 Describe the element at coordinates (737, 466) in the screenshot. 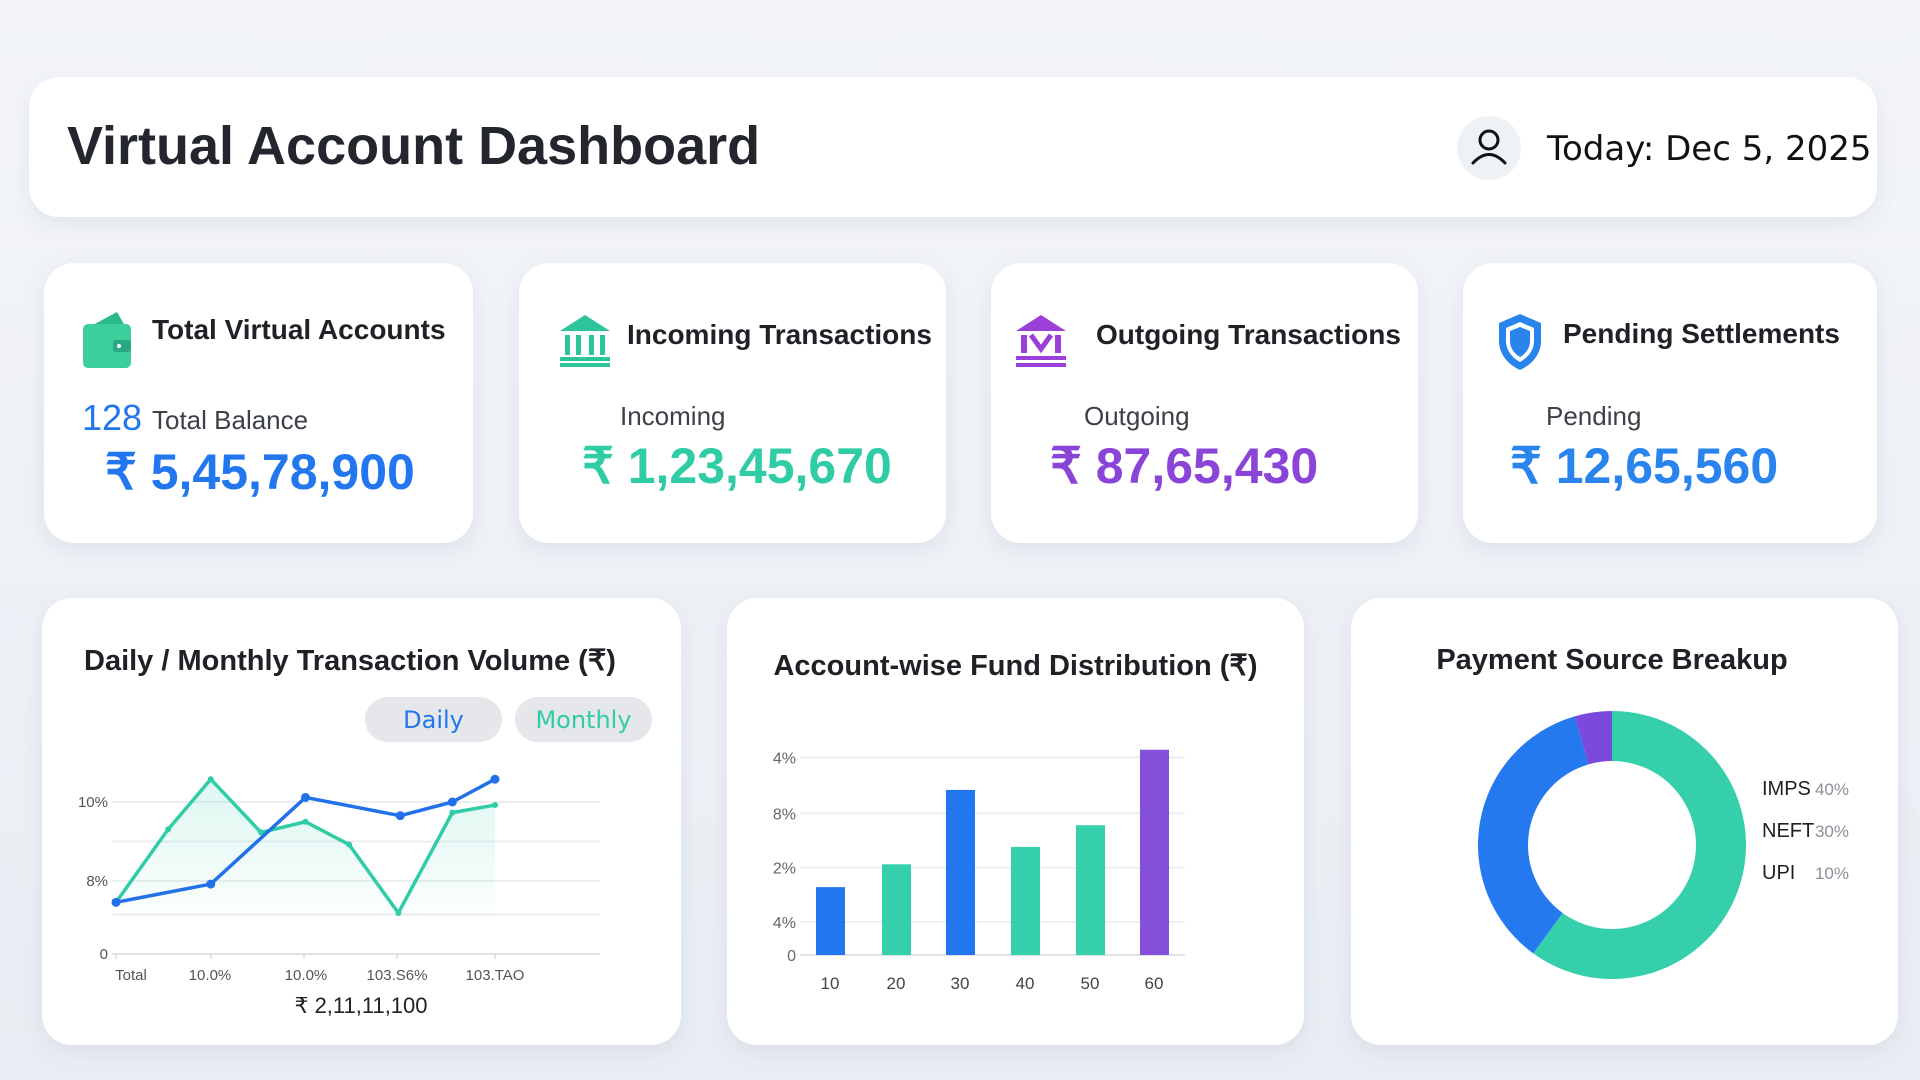

I see `kpi-amount: ₹ 1,23,45,670` at that location.